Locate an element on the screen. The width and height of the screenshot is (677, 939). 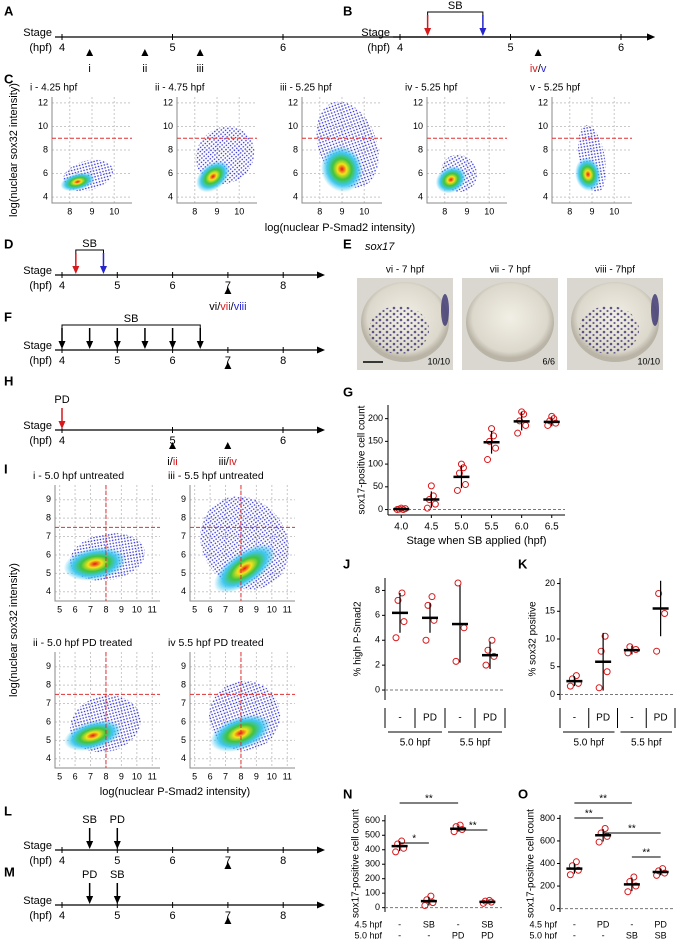
stage-label-part: iii is located at coordinates (199, 69).